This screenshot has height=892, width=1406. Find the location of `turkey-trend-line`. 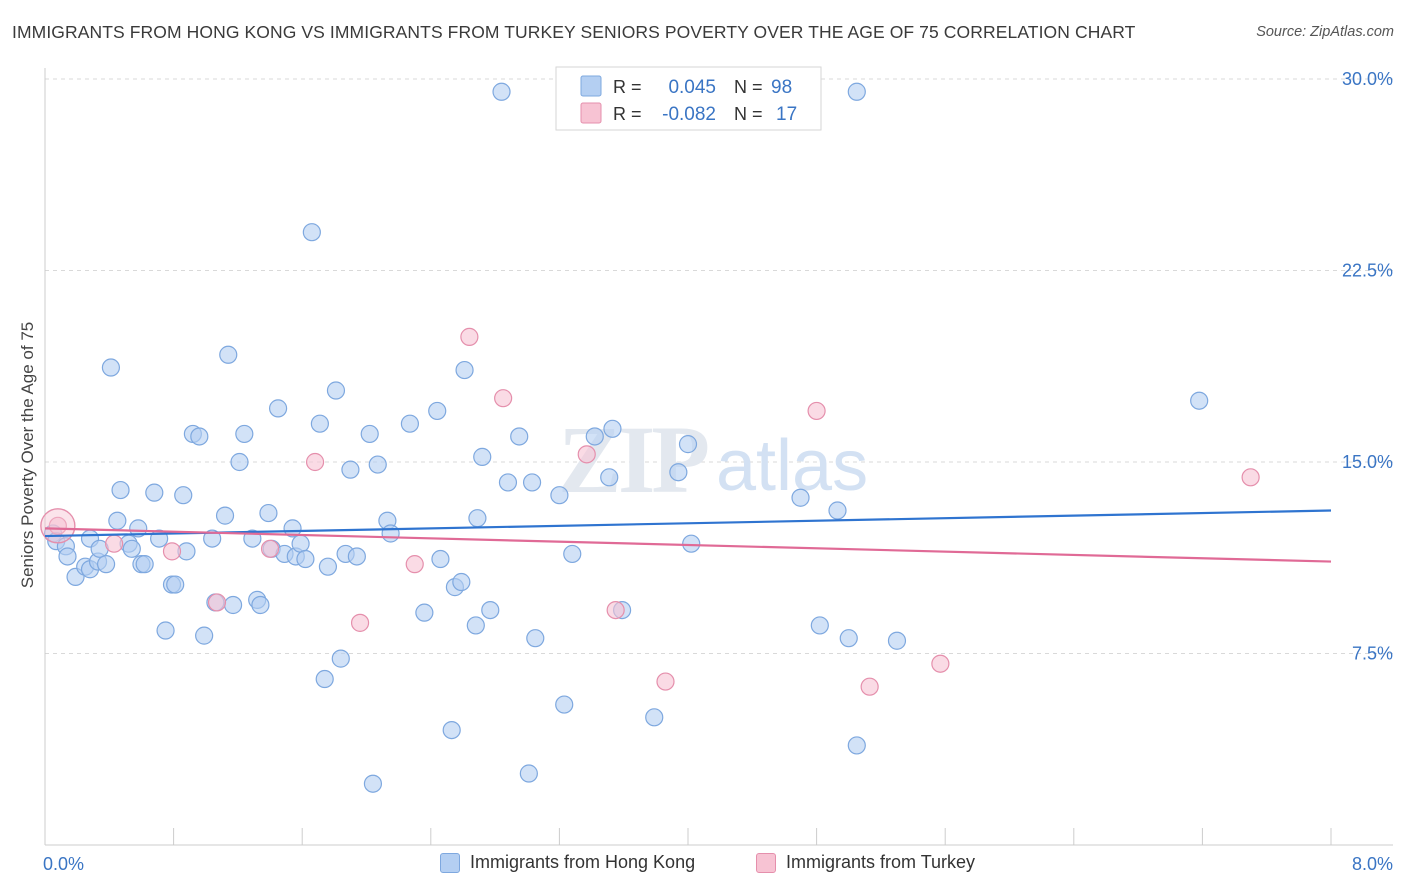

turkey-trend-line is located at coordinates (688, 545).